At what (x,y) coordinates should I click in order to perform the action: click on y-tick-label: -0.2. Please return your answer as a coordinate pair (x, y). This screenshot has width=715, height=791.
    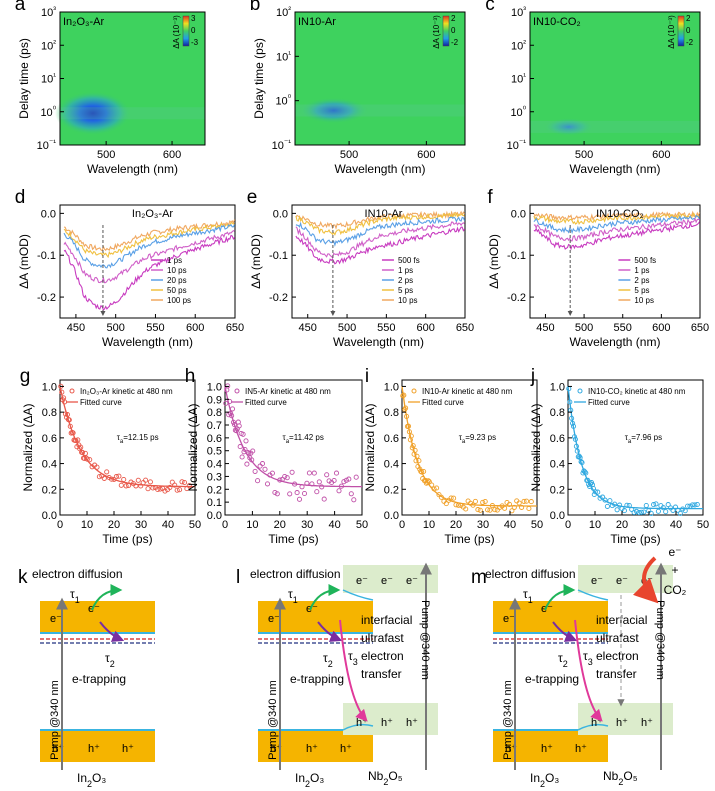
    Looking at the image, I should click on (278, 298).